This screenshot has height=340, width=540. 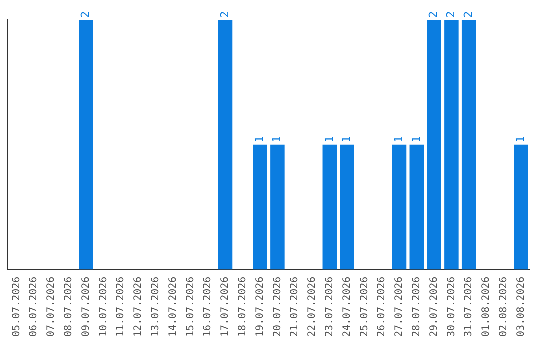 I want to click on x-tick-label: 25.07.2026, so click(x=364, y=307).